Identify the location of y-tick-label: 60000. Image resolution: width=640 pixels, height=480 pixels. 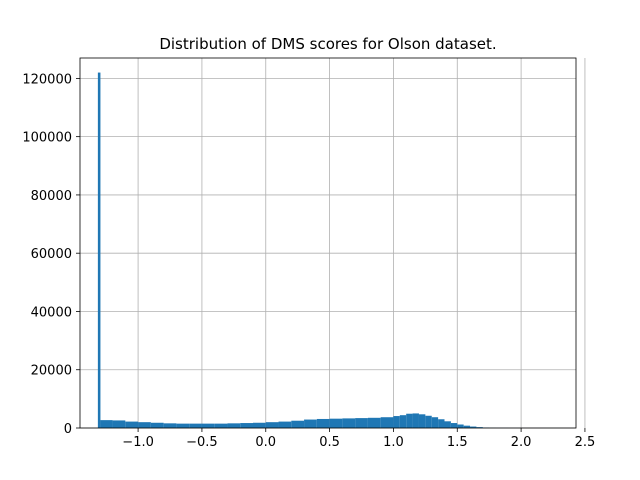
(51, 254).